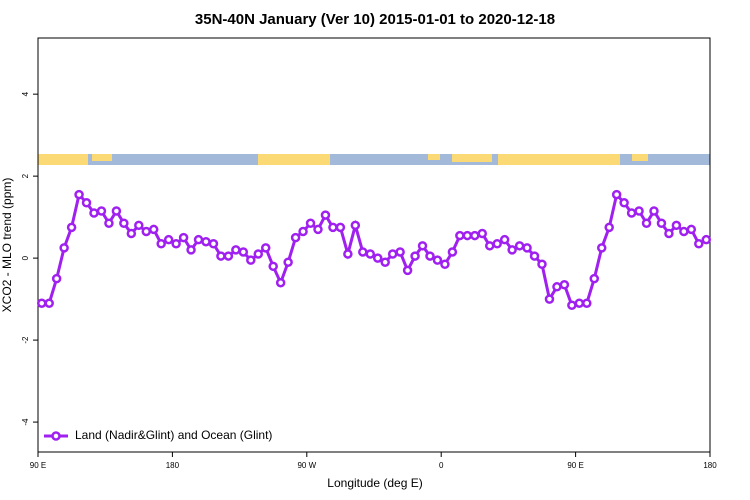  Describe the element at coordinates (306, 465) in the screenshot. I see `x-tick-label: 90 W` at that location.